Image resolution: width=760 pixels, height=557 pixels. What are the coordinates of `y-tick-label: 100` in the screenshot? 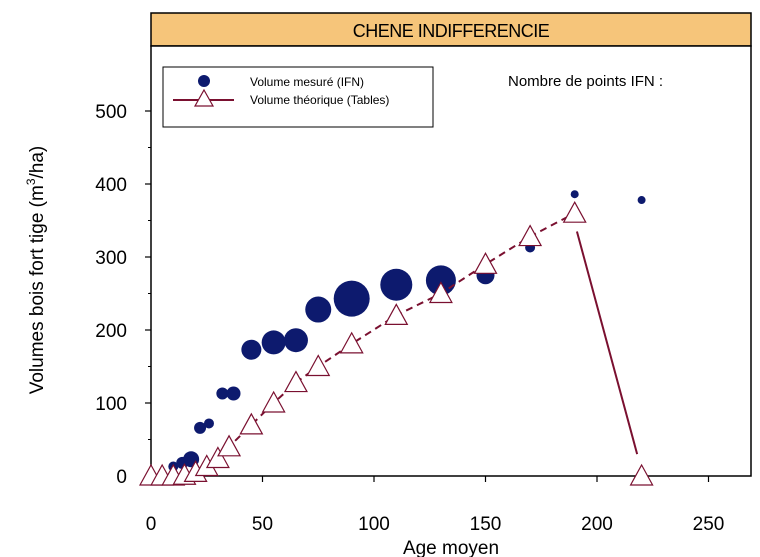 It's located at (111, 404).